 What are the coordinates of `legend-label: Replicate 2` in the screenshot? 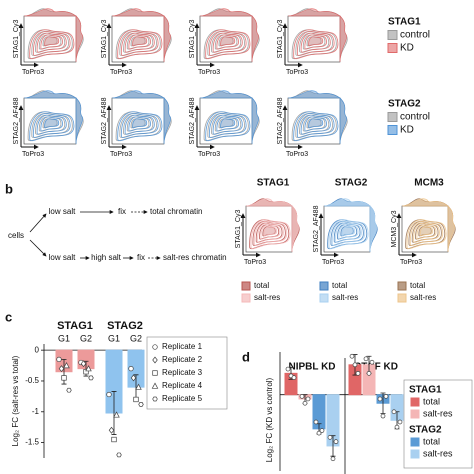 It's located at (182, 359).